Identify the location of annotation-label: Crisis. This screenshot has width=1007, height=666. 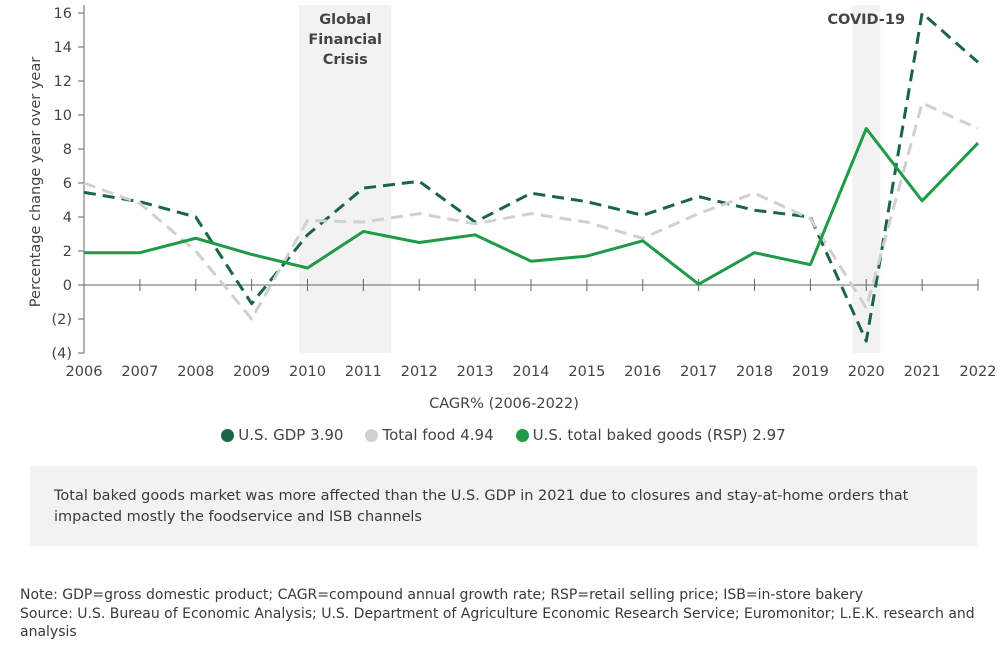
(345, 60).